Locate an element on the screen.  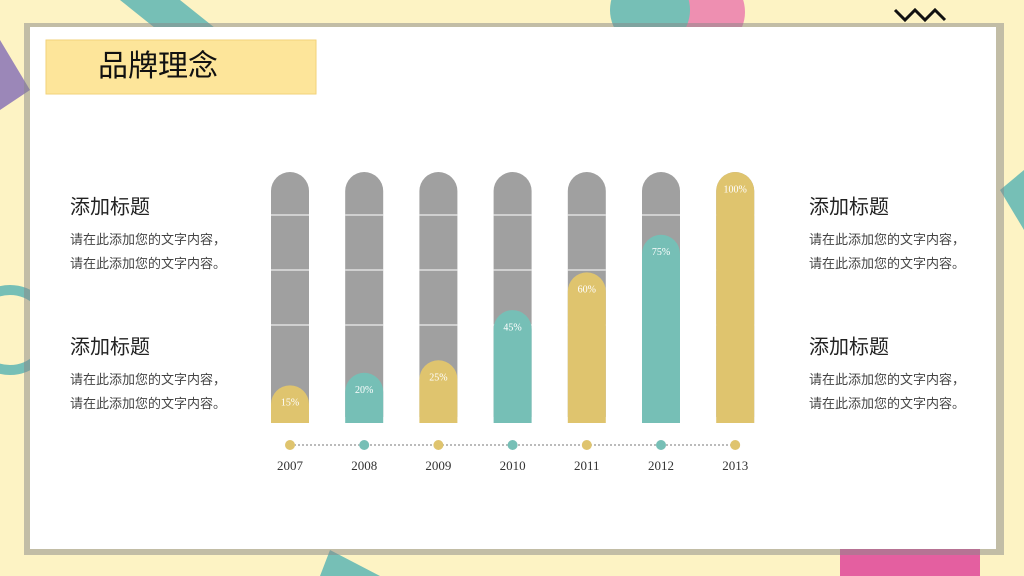
x-tick-label: 2010 is located at coordinates (513, 465).